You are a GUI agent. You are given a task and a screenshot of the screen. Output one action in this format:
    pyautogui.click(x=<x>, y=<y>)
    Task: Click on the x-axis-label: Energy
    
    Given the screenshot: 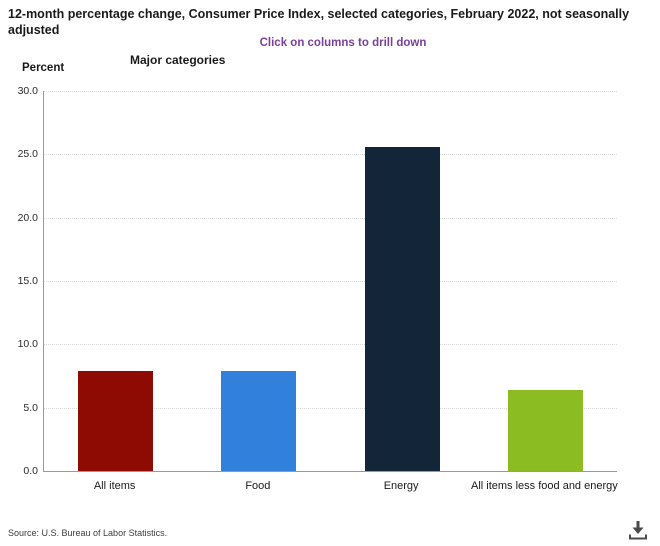 What is the action you would take?
    pyautogui.click(x=401, y=486)
    